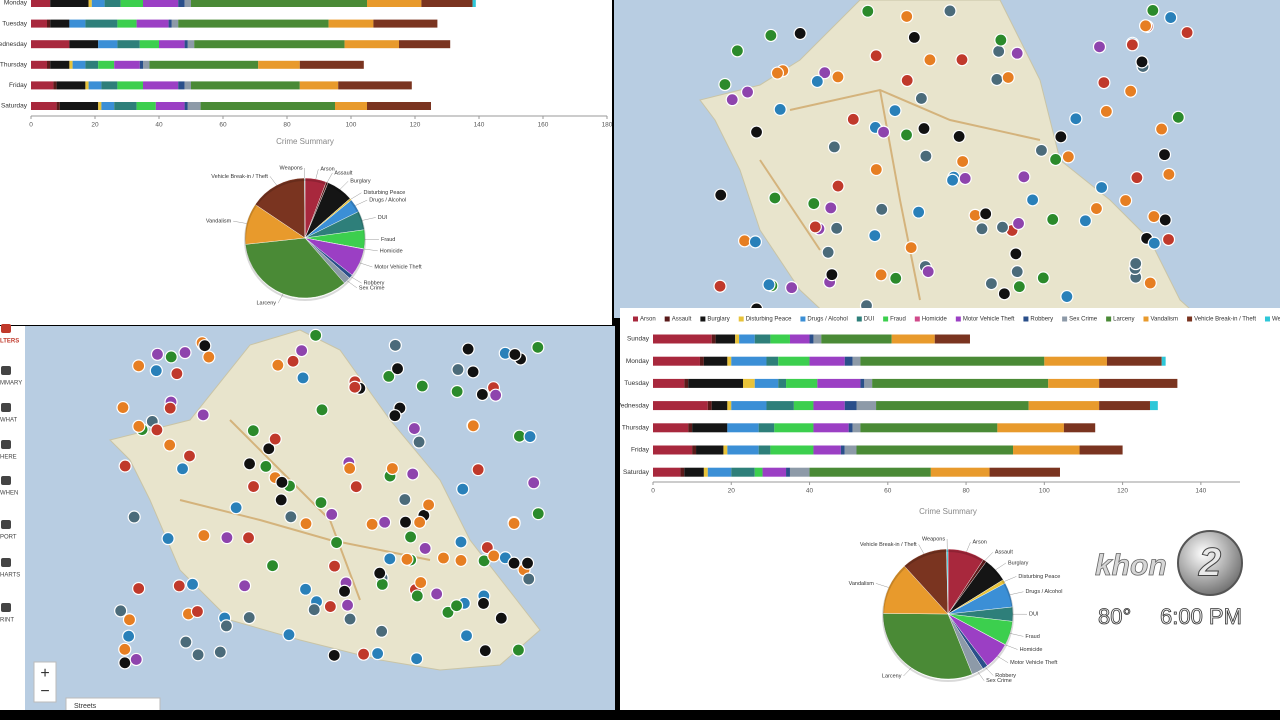 The width and height of the screenshot is (1280, 720). What do you see at coordinates (933, 539) in the screenshot?
I see `slice-label: Weapons` at bounding box center [933, 539].